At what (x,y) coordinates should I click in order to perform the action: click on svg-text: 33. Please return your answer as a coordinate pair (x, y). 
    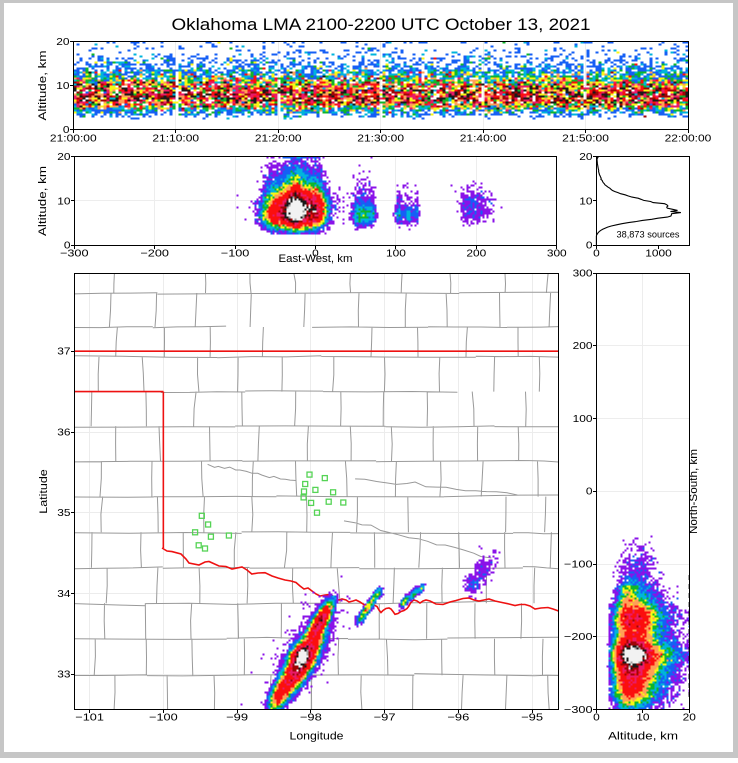
    Looking at the image, I should click on (63, 675).